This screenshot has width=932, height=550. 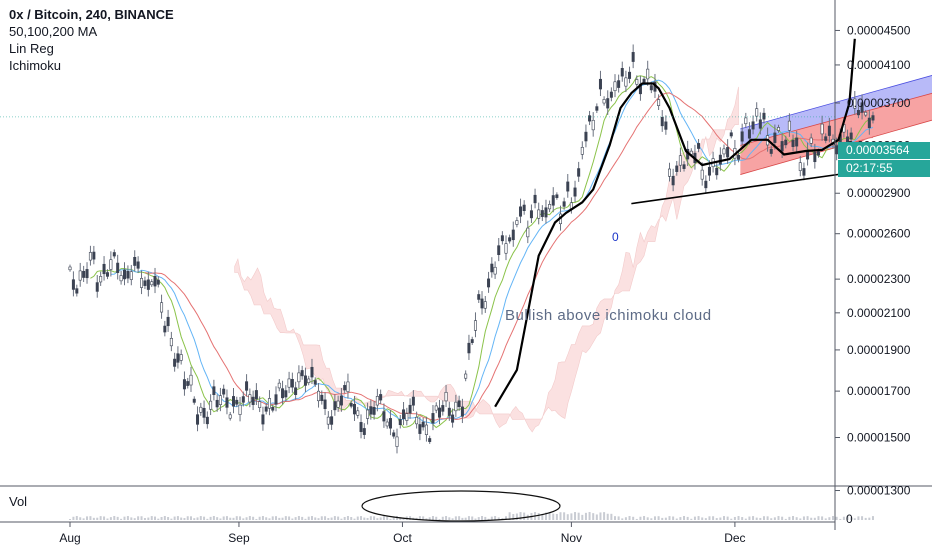 I want to click on symbol-title: 0x / Bitcoin, 240, BINANCE, so click(x=91, y=14).